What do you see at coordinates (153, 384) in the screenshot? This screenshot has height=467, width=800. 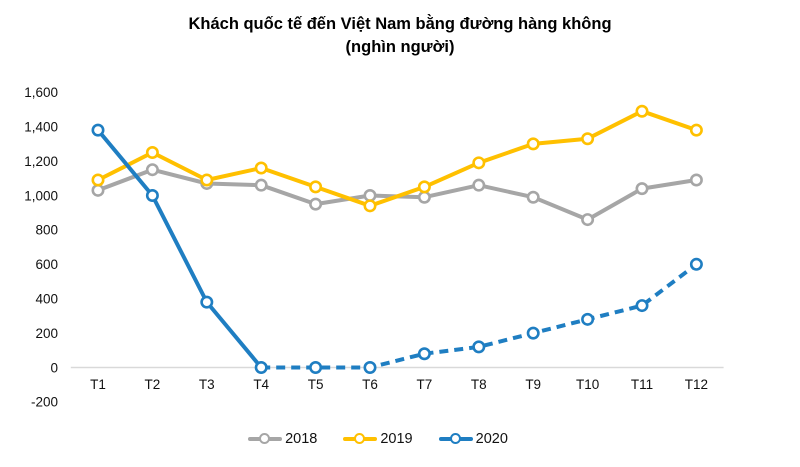 I see `x-axis-label: T2` at bounding box center [153, 384].